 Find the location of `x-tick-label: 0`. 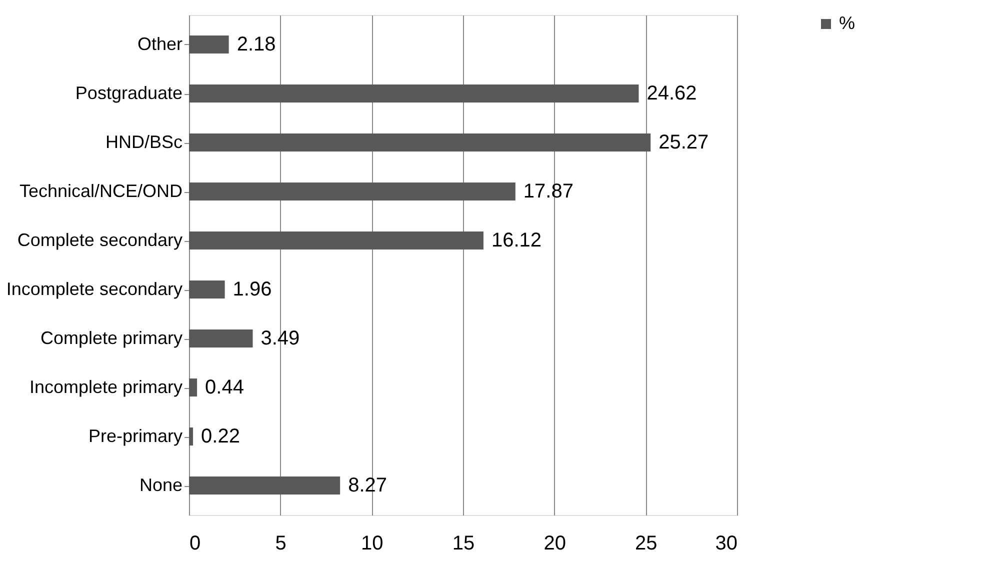

x-tick-label: 0 is located at coordinates (195, 543).